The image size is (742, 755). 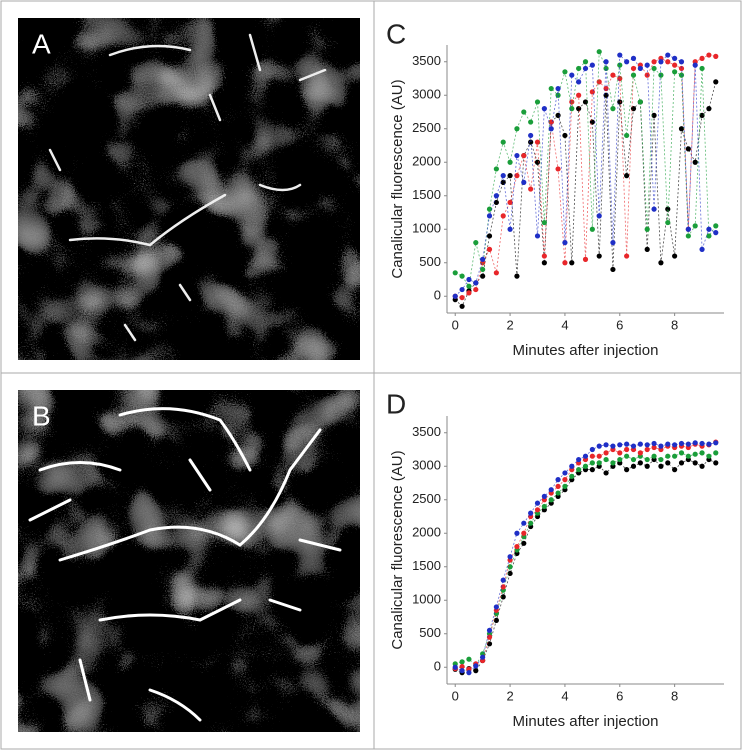 What do you see at coordinates (426, 127) in the screenshot?
I see `y-tick-label: 2500` at bounding box center [426, 127].